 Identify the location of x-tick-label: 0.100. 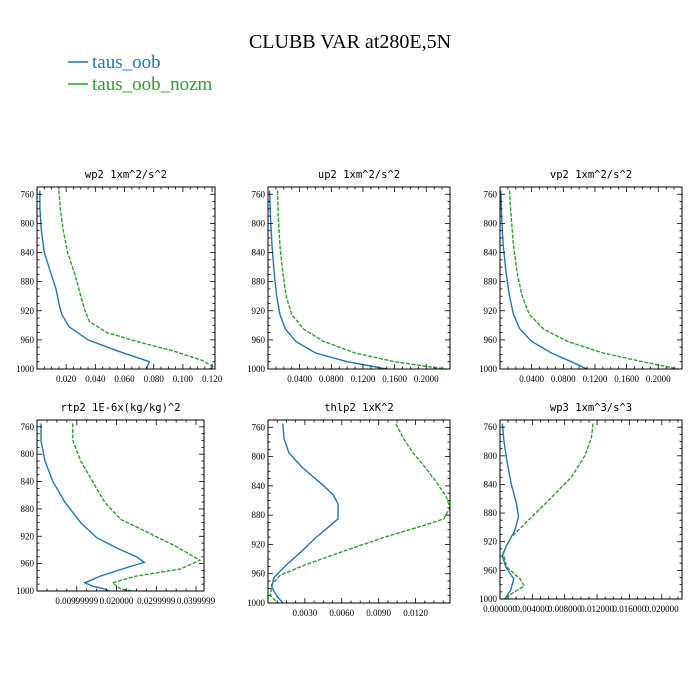
(183, 379).